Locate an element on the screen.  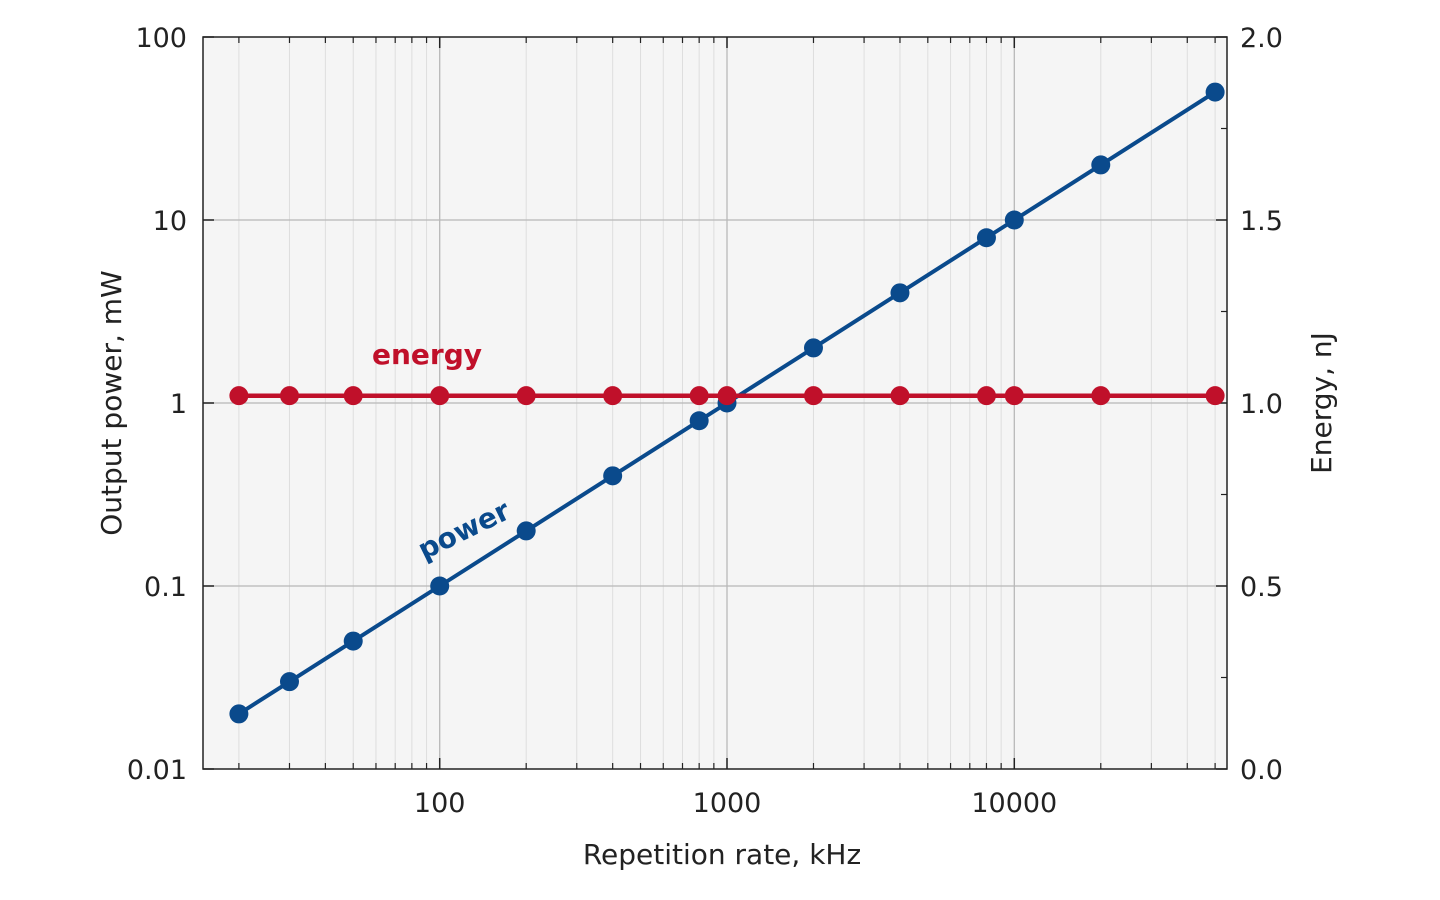
y2-tick-label: 1.5 is located at coordinates (1261, 221).